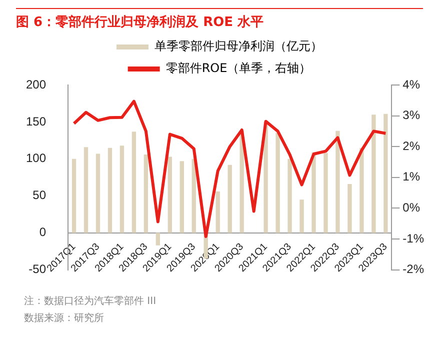 The height and width of the screenshot is (347, 439). I want to click on y-tick-label: 200, so click(36, 84).